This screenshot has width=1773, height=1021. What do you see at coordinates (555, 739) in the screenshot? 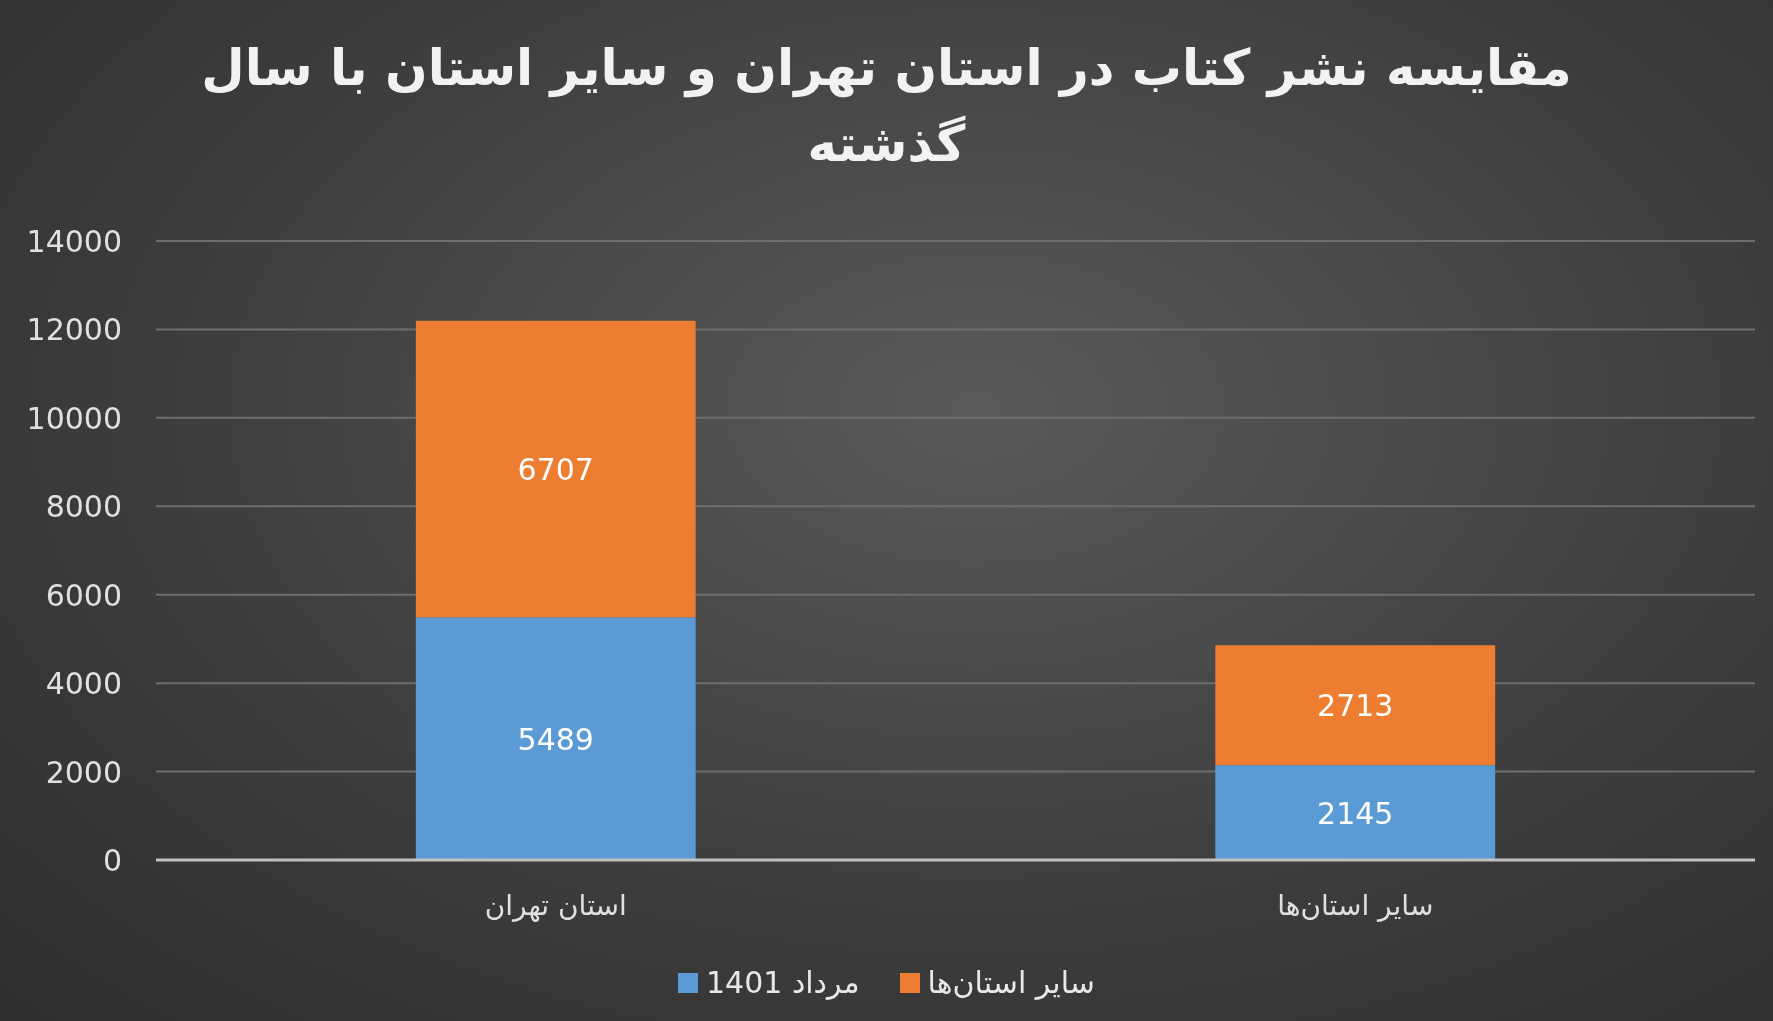
I see `data-label: 5489` at bounding box center [555, 739].